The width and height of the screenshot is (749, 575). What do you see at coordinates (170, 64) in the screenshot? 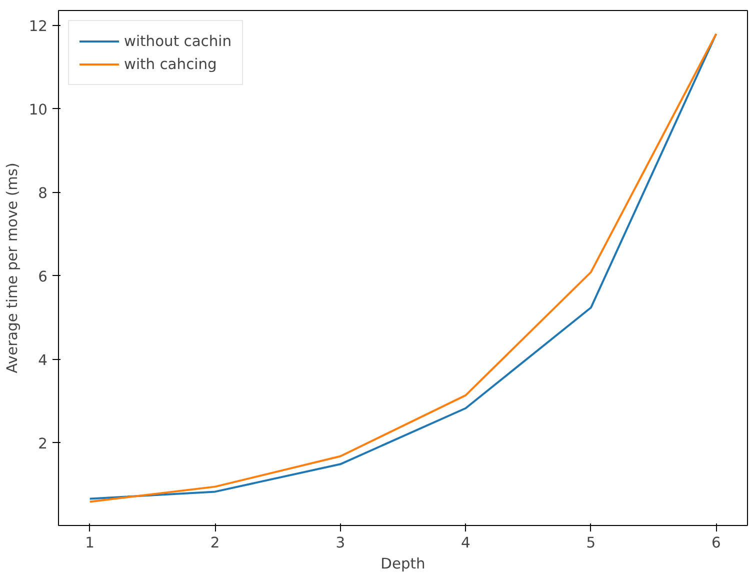
I see `legend-label: with cahcing` at bounding box center [170, 64].